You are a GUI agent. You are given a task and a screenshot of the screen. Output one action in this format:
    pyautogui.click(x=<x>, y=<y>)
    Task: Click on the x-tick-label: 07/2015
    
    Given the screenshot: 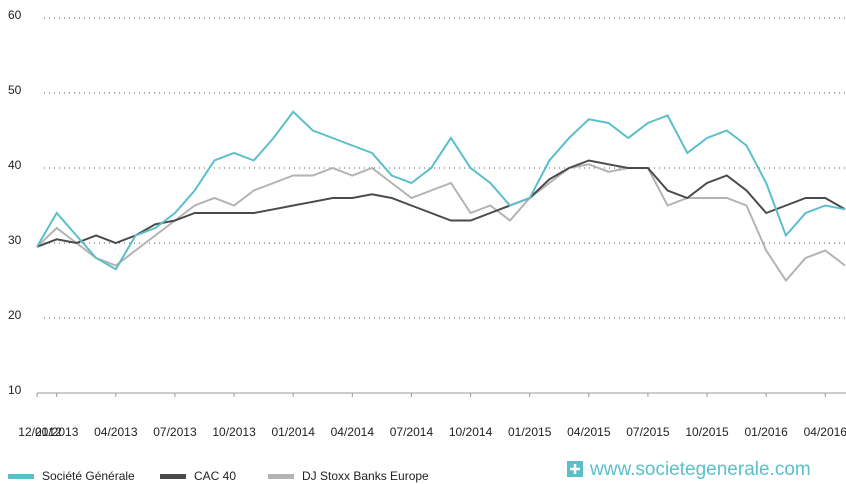 What is the action you would take?
    pyautogui.click(x=648, y=432)
    